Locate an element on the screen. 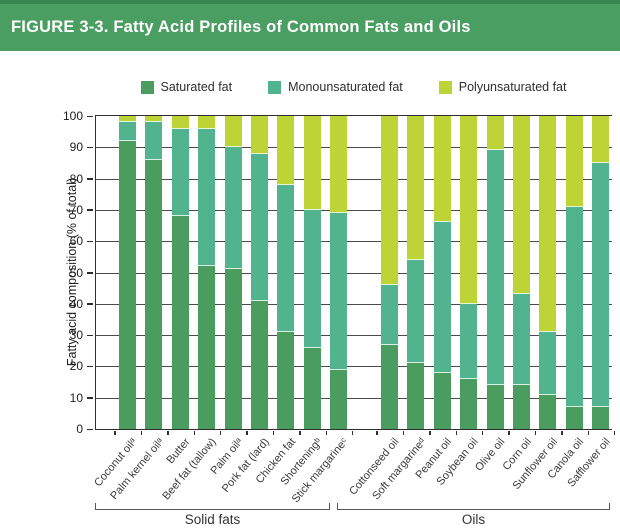 The image size is (620, 530). solid-fats-group-brace is located at coordinates (212, 506).